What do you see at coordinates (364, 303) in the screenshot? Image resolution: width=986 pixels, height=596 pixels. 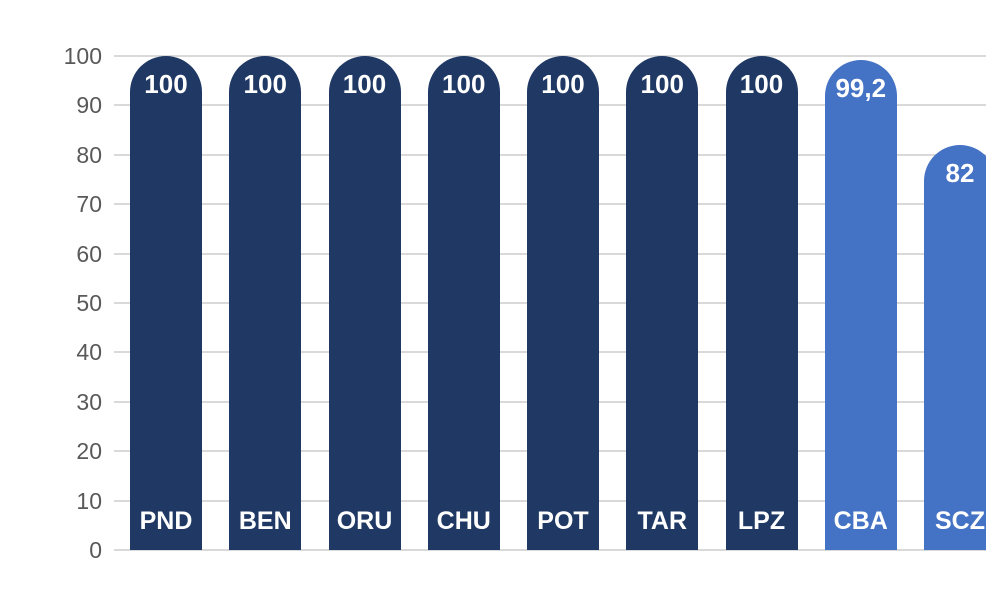 I see `bar-oru: 100 ORU` at bounding box center [364, 303].